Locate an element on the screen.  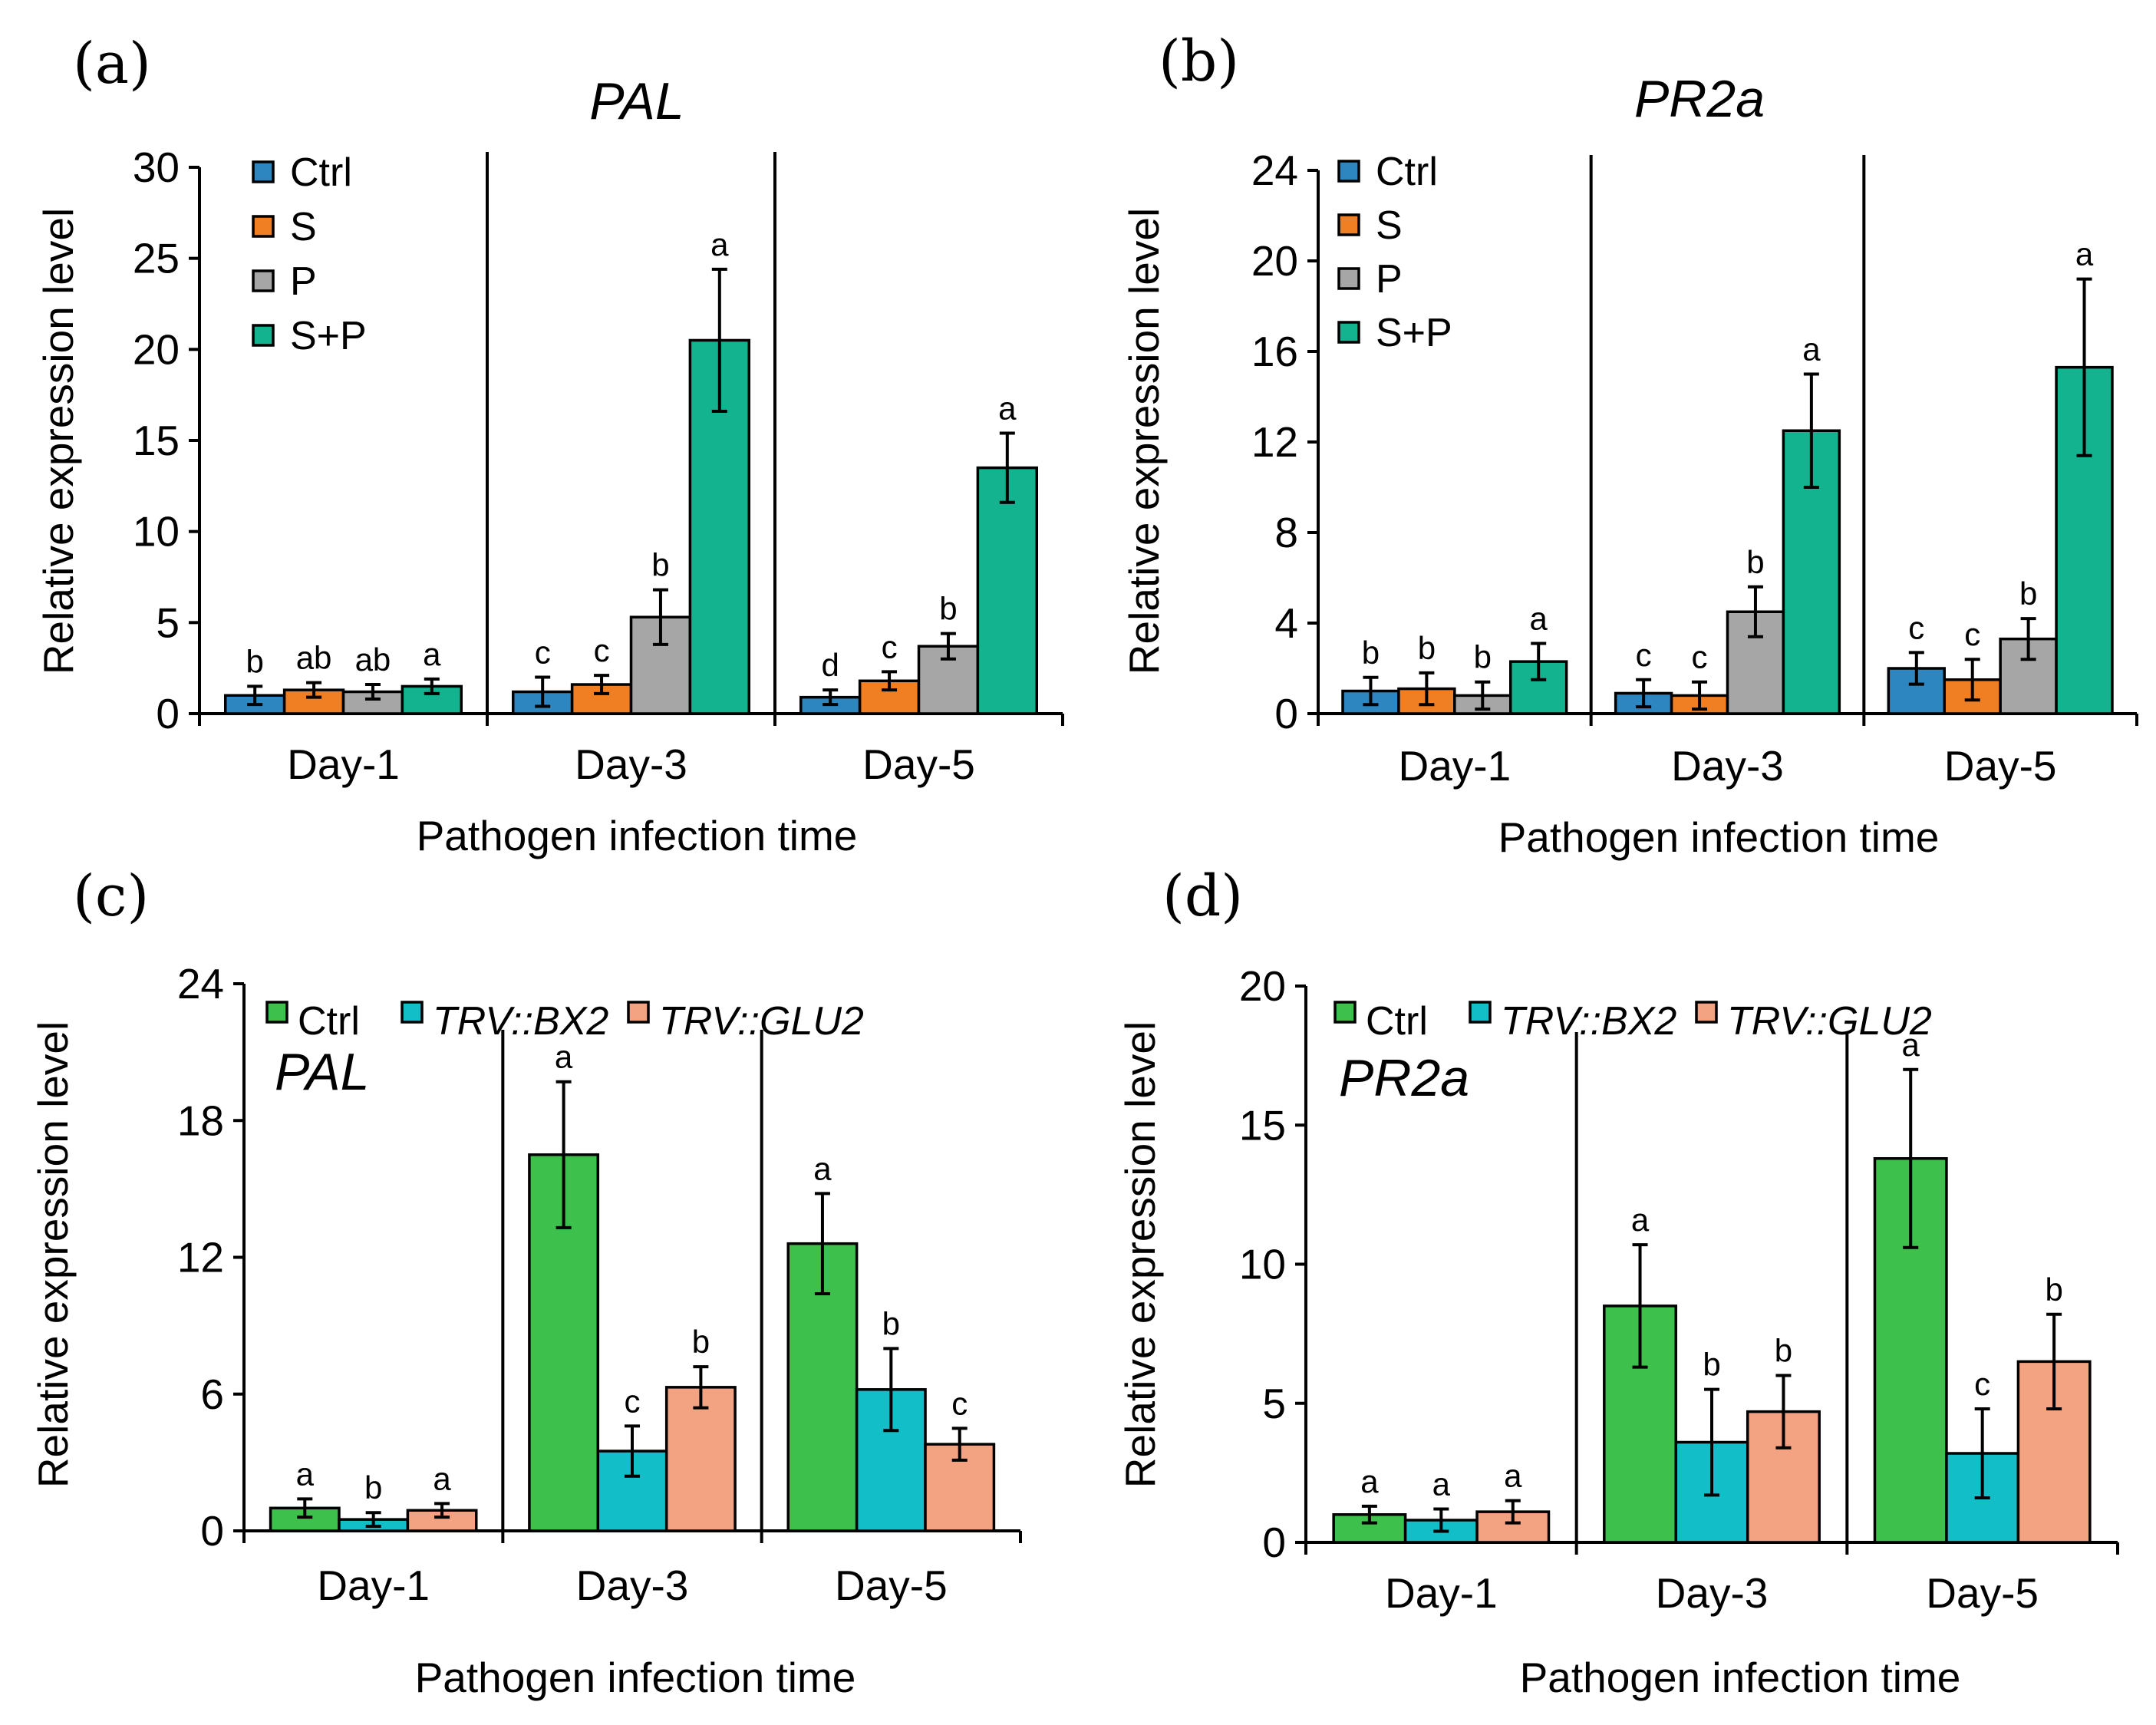
y-tick-label: 15 is located at coordinates (1262, 1125).